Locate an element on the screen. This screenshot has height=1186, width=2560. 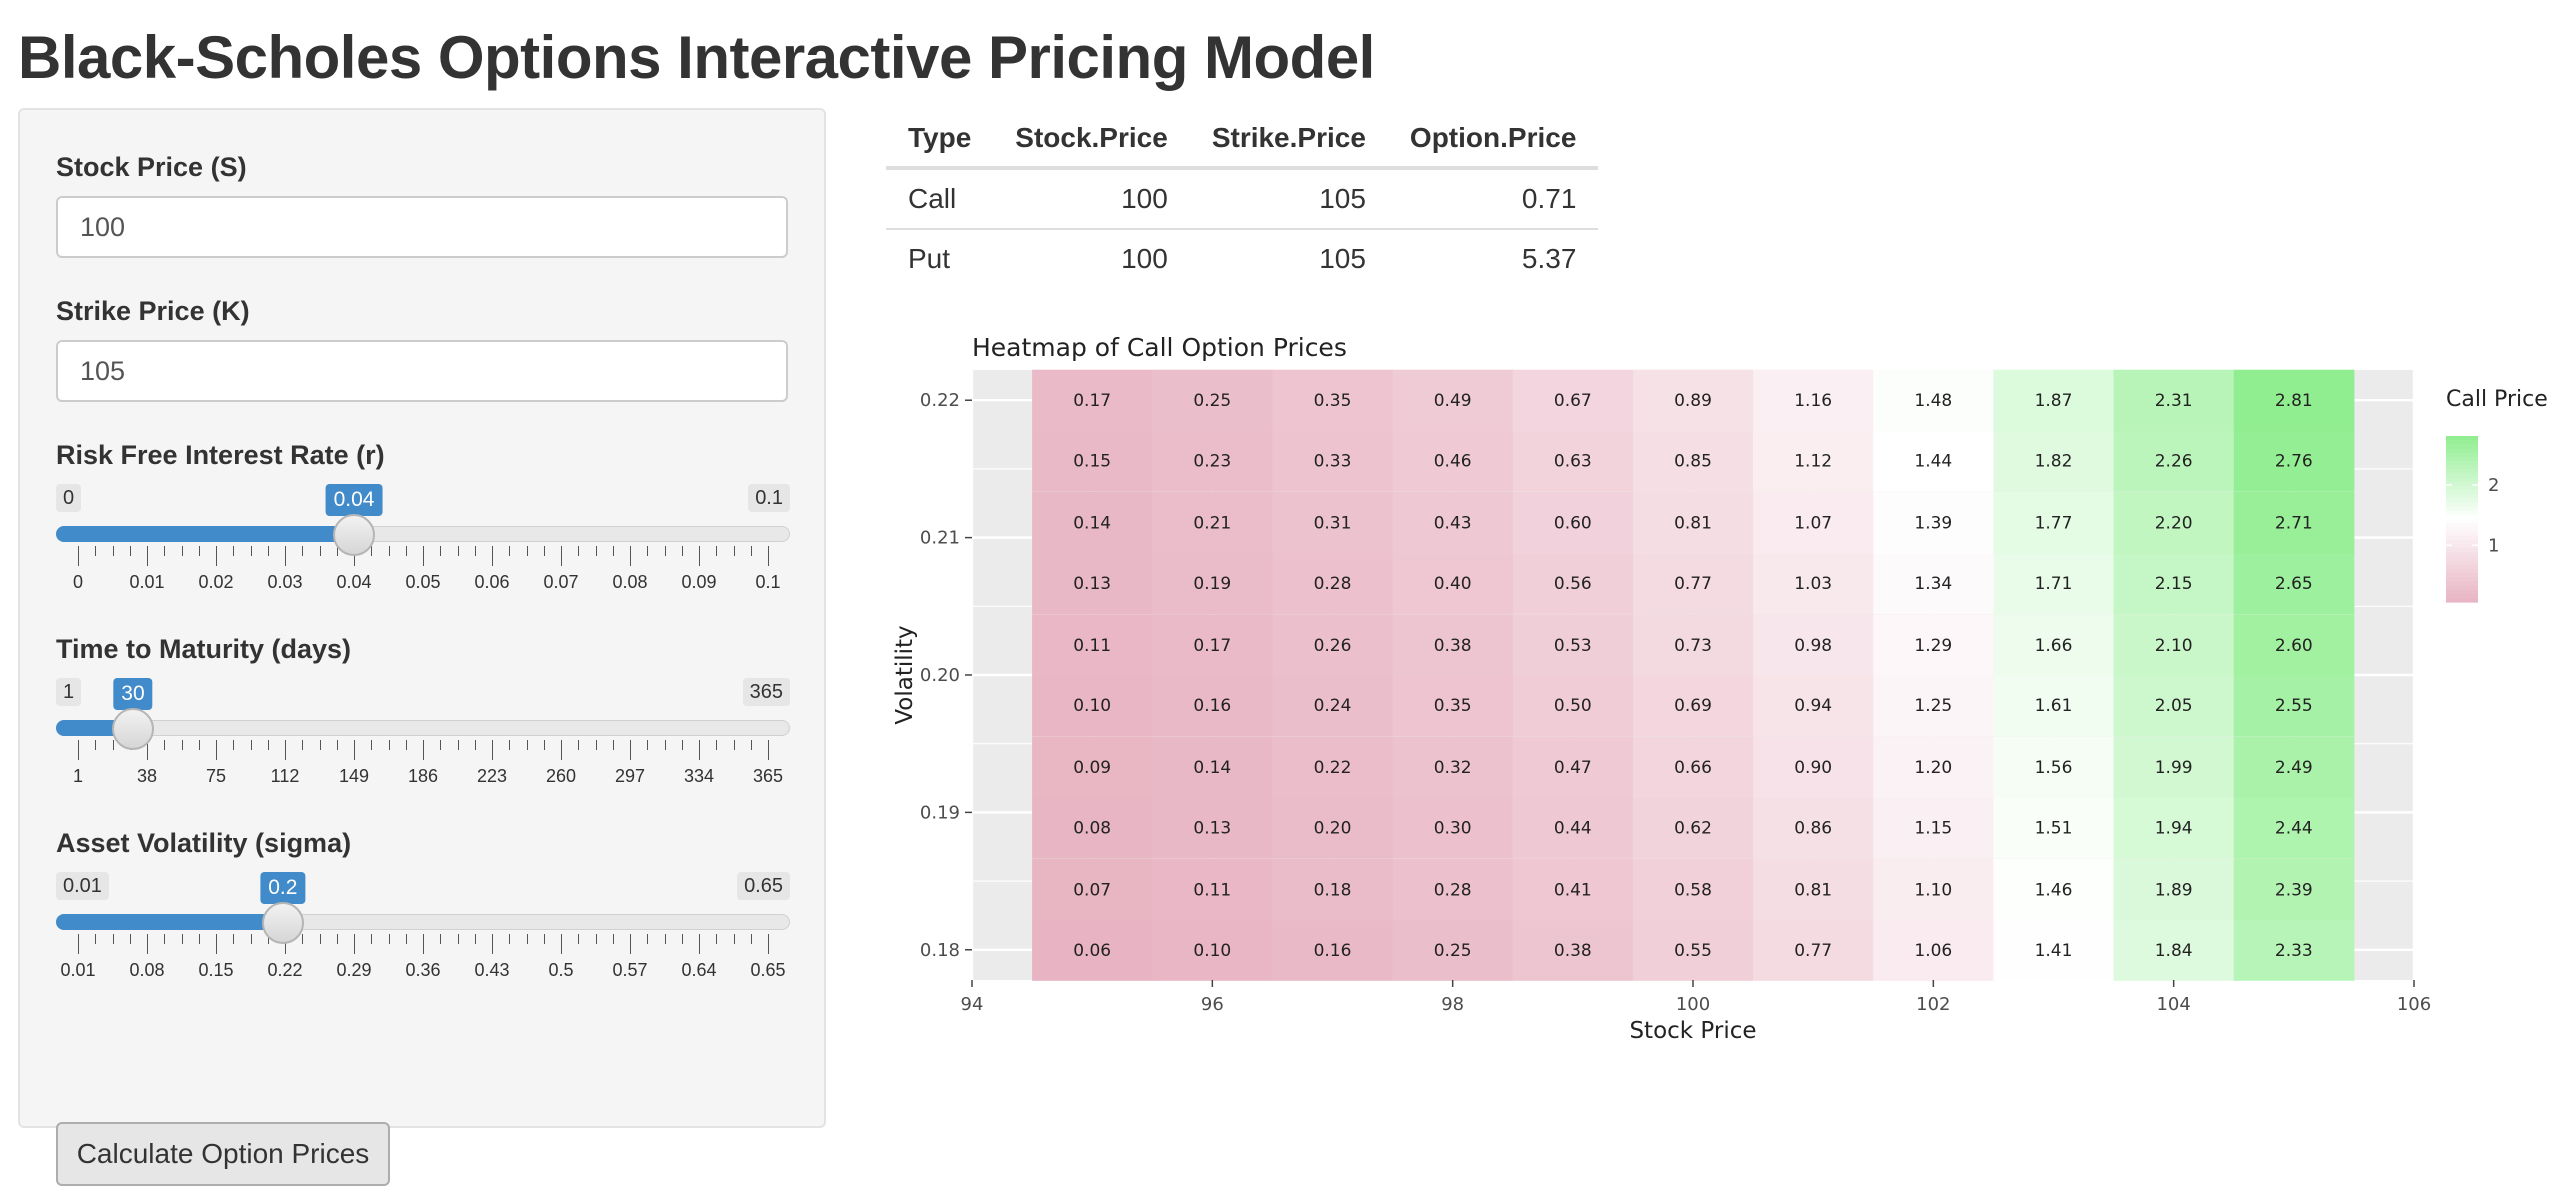
y-tick-label: 0.22 is located at coordinates (940, 400).